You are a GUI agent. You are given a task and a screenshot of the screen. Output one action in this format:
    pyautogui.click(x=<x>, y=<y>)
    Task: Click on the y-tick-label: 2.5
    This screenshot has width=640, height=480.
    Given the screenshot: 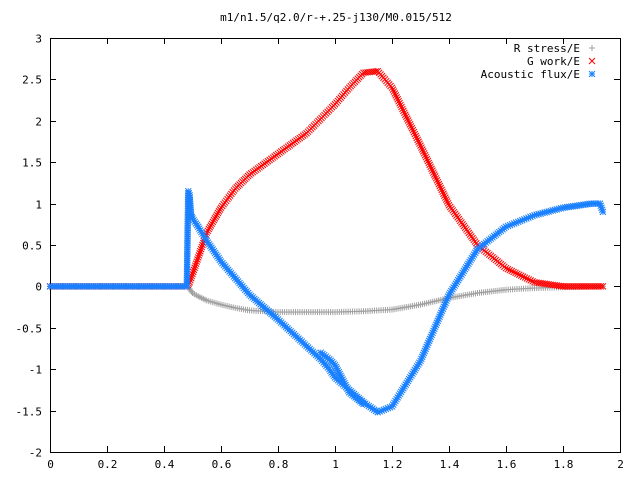 What is the action you would take?
    pyautogui.click(x=32, y=80)
    